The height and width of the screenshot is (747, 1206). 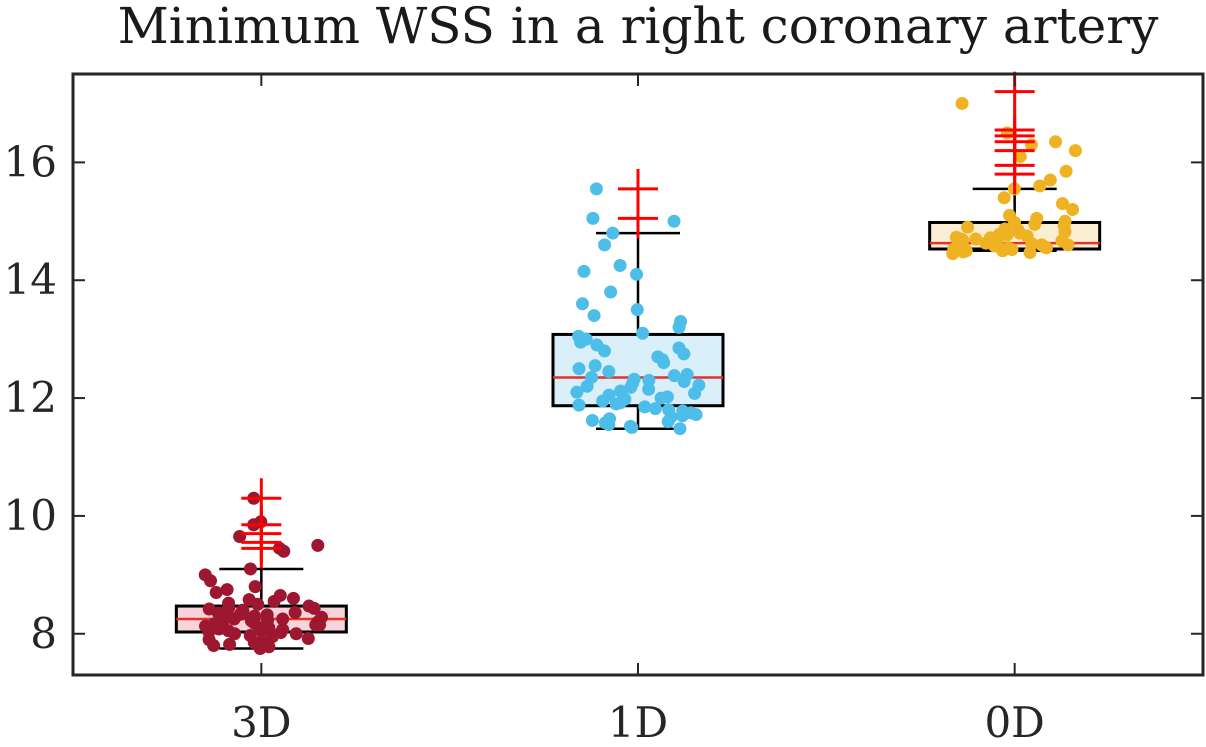 What do you see at coordinates (30, 279) in the screenshot?
I see `y-tick-label: 14` at bounding box center [30, 279].